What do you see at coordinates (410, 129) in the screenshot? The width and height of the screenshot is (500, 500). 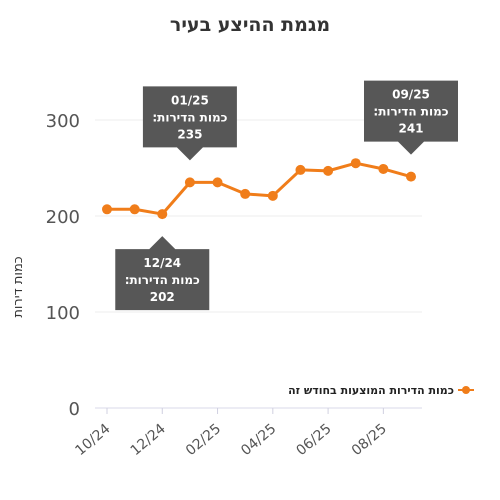 I see `tooltip-value: 241` at bounding box center [410, 129].